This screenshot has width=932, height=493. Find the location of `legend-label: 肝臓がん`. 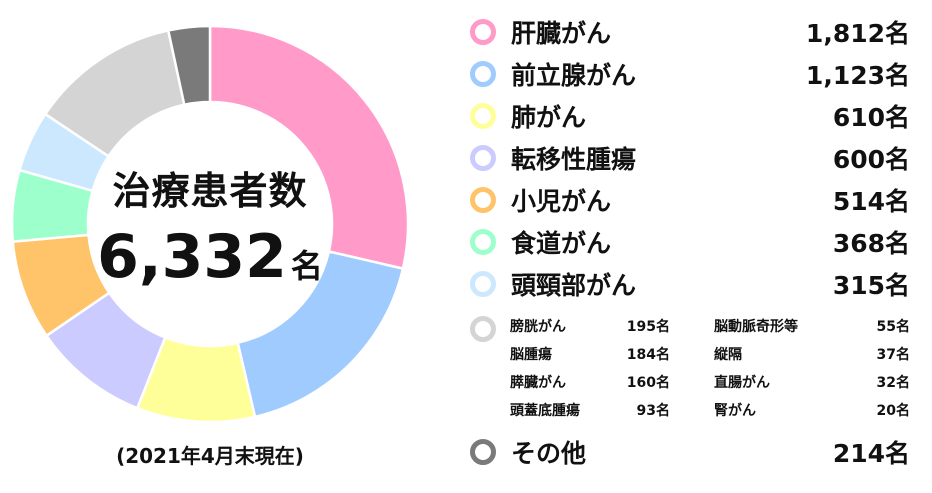

legend-label: 肝臓がん is located at coordinates (561, 33).